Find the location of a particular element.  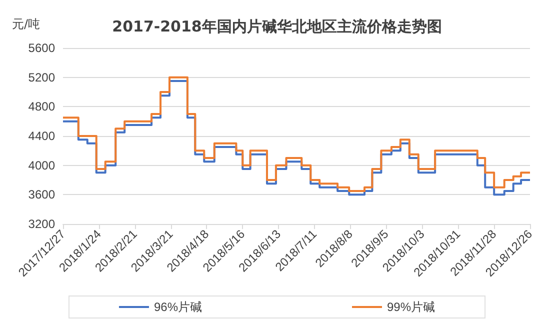

y-tick-label: 5200 is located at coordinates (42, 77).